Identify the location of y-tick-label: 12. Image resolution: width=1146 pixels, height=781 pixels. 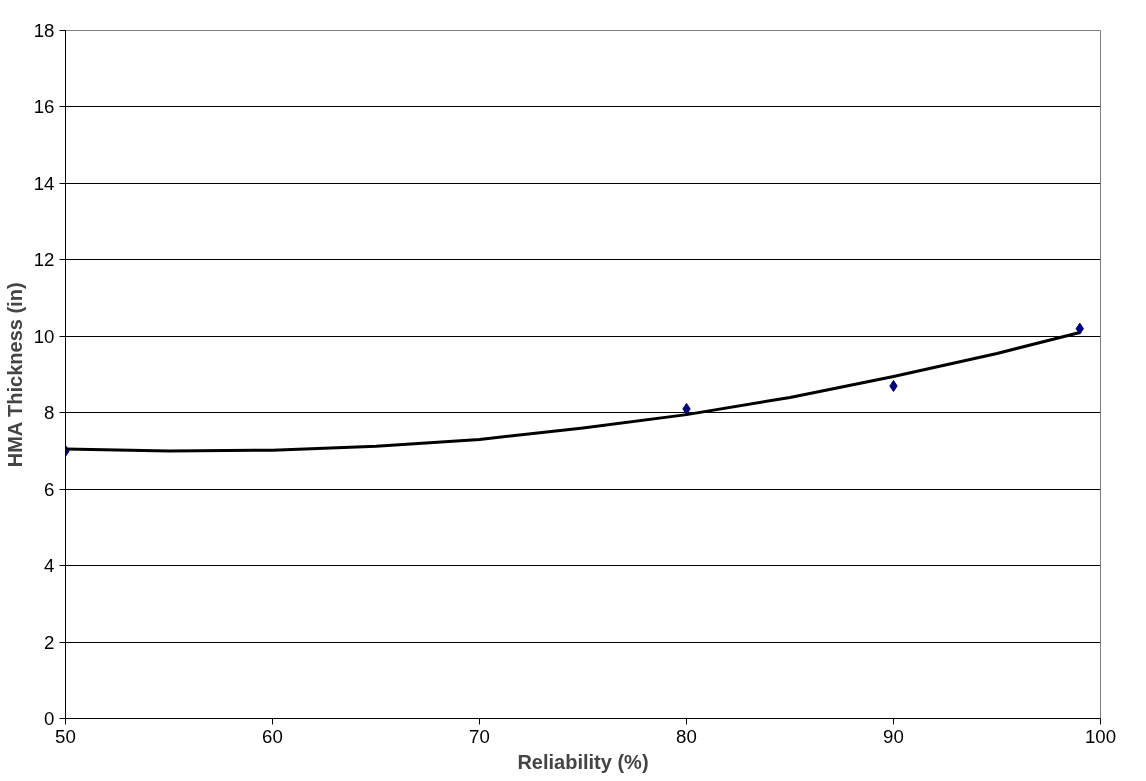
(44, 260).